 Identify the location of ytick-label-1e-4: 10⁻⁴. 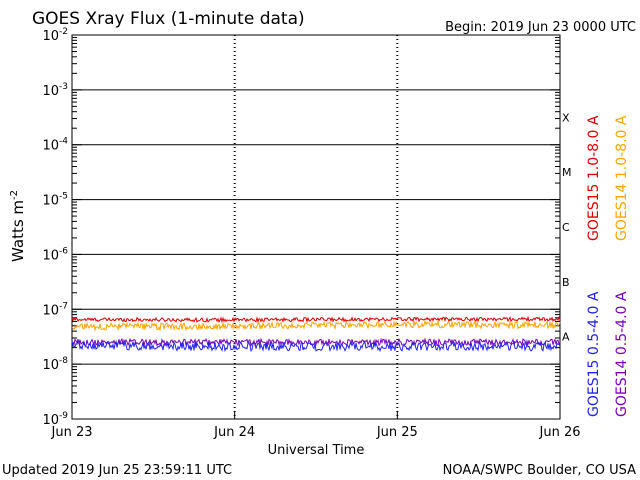
(55, 145).